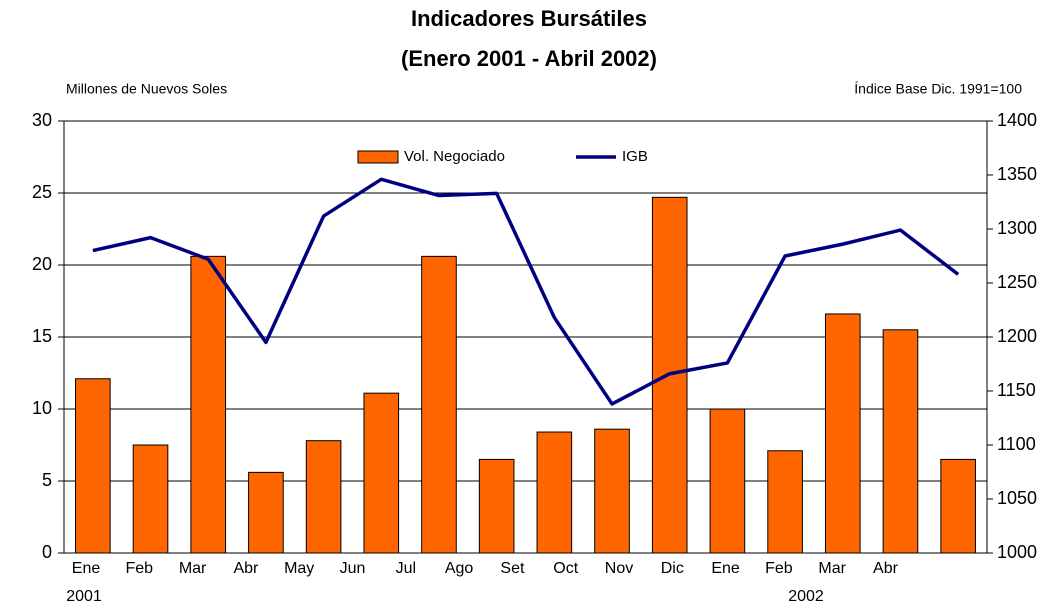 The height and width of the screenshot is (610, 1058). I want to click on y2-tick-label: 1250, so click(1017, 282).